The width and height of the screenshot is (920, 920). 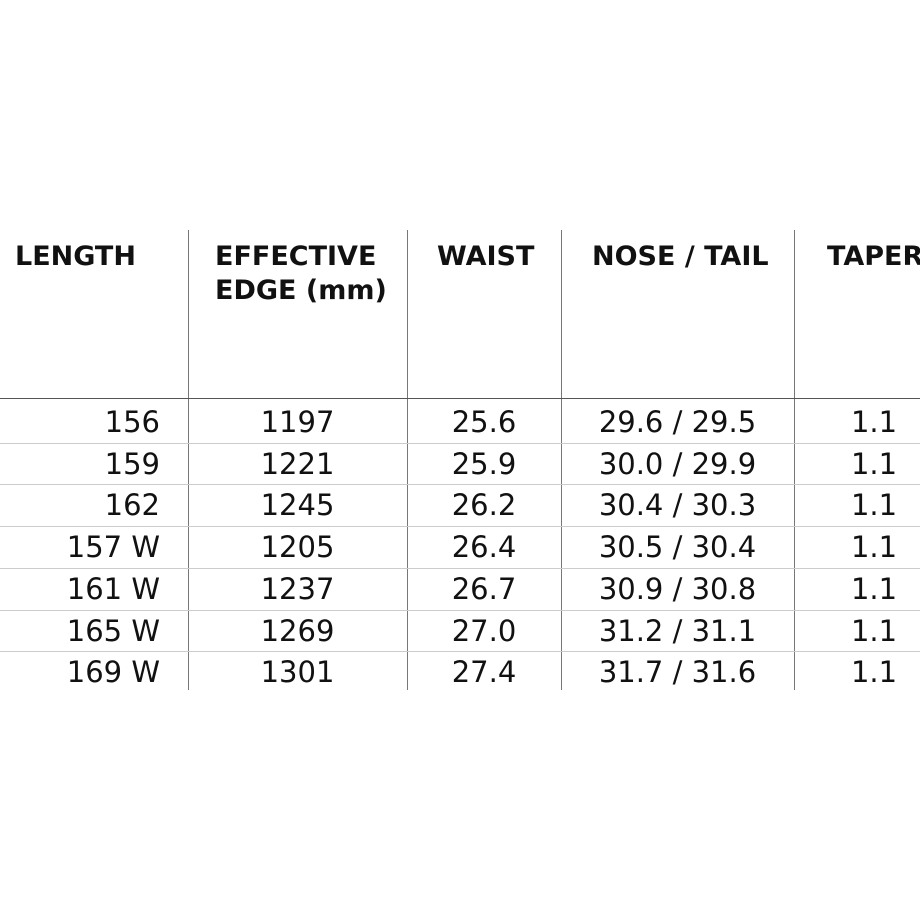 What do you see at coordinates (113, 547) in the screenshot?
I see `table-cell: 157 W` at bounding box center [113, 547].